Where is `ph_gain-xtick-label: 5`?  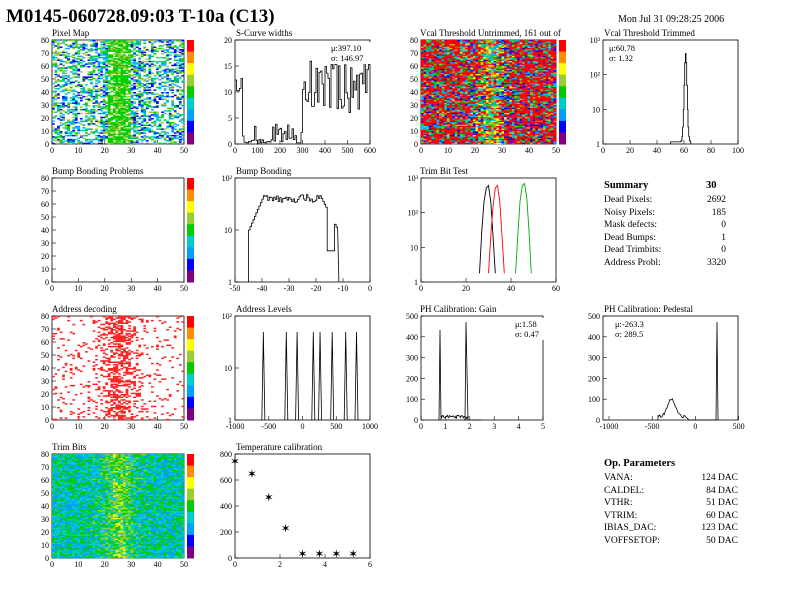
ph_gain-xtick-label: 5 is located at coordinates (543, 426).